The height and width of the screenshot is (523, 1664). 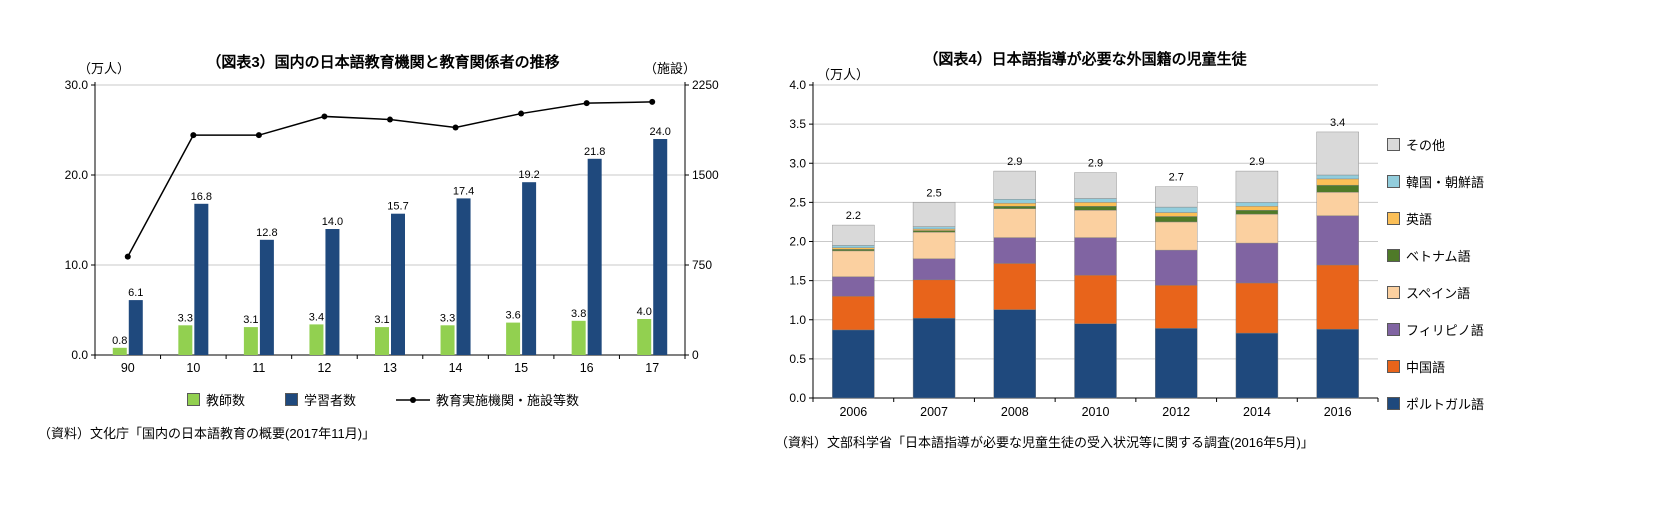 What do you see at coordinates (594, 152) in the screenshot?
I see `learners-value-label: 21.8` at bounding box center [594, 152].